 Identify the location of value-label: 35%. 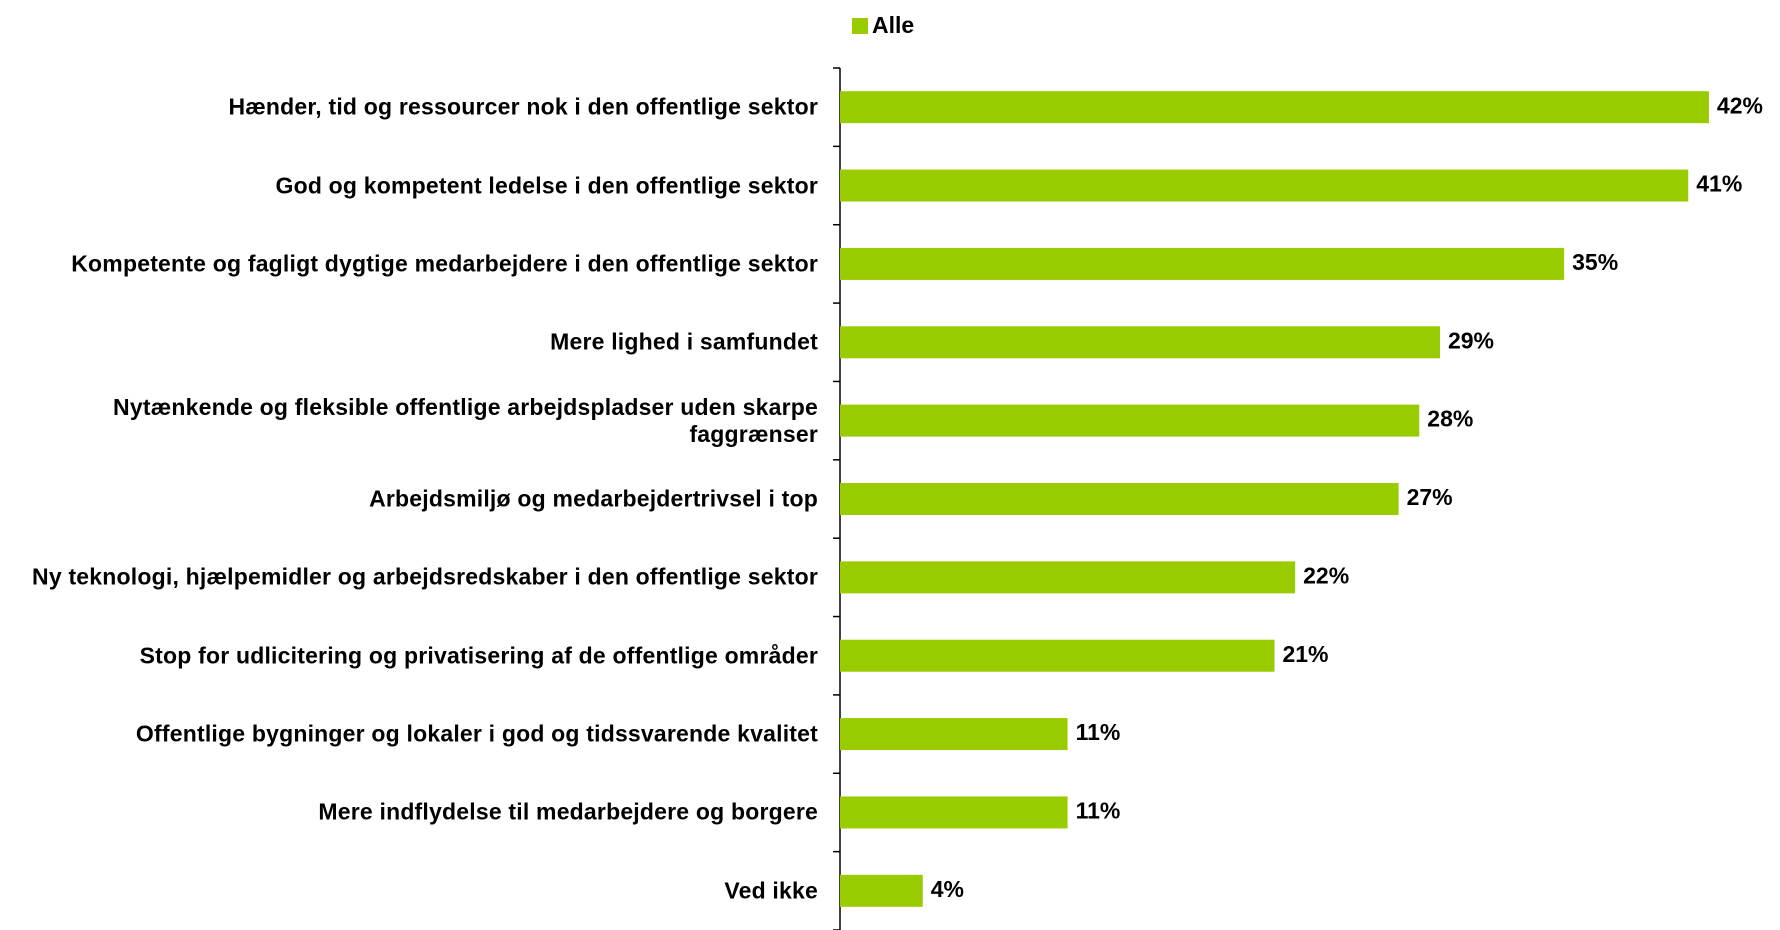
(1595, 262).